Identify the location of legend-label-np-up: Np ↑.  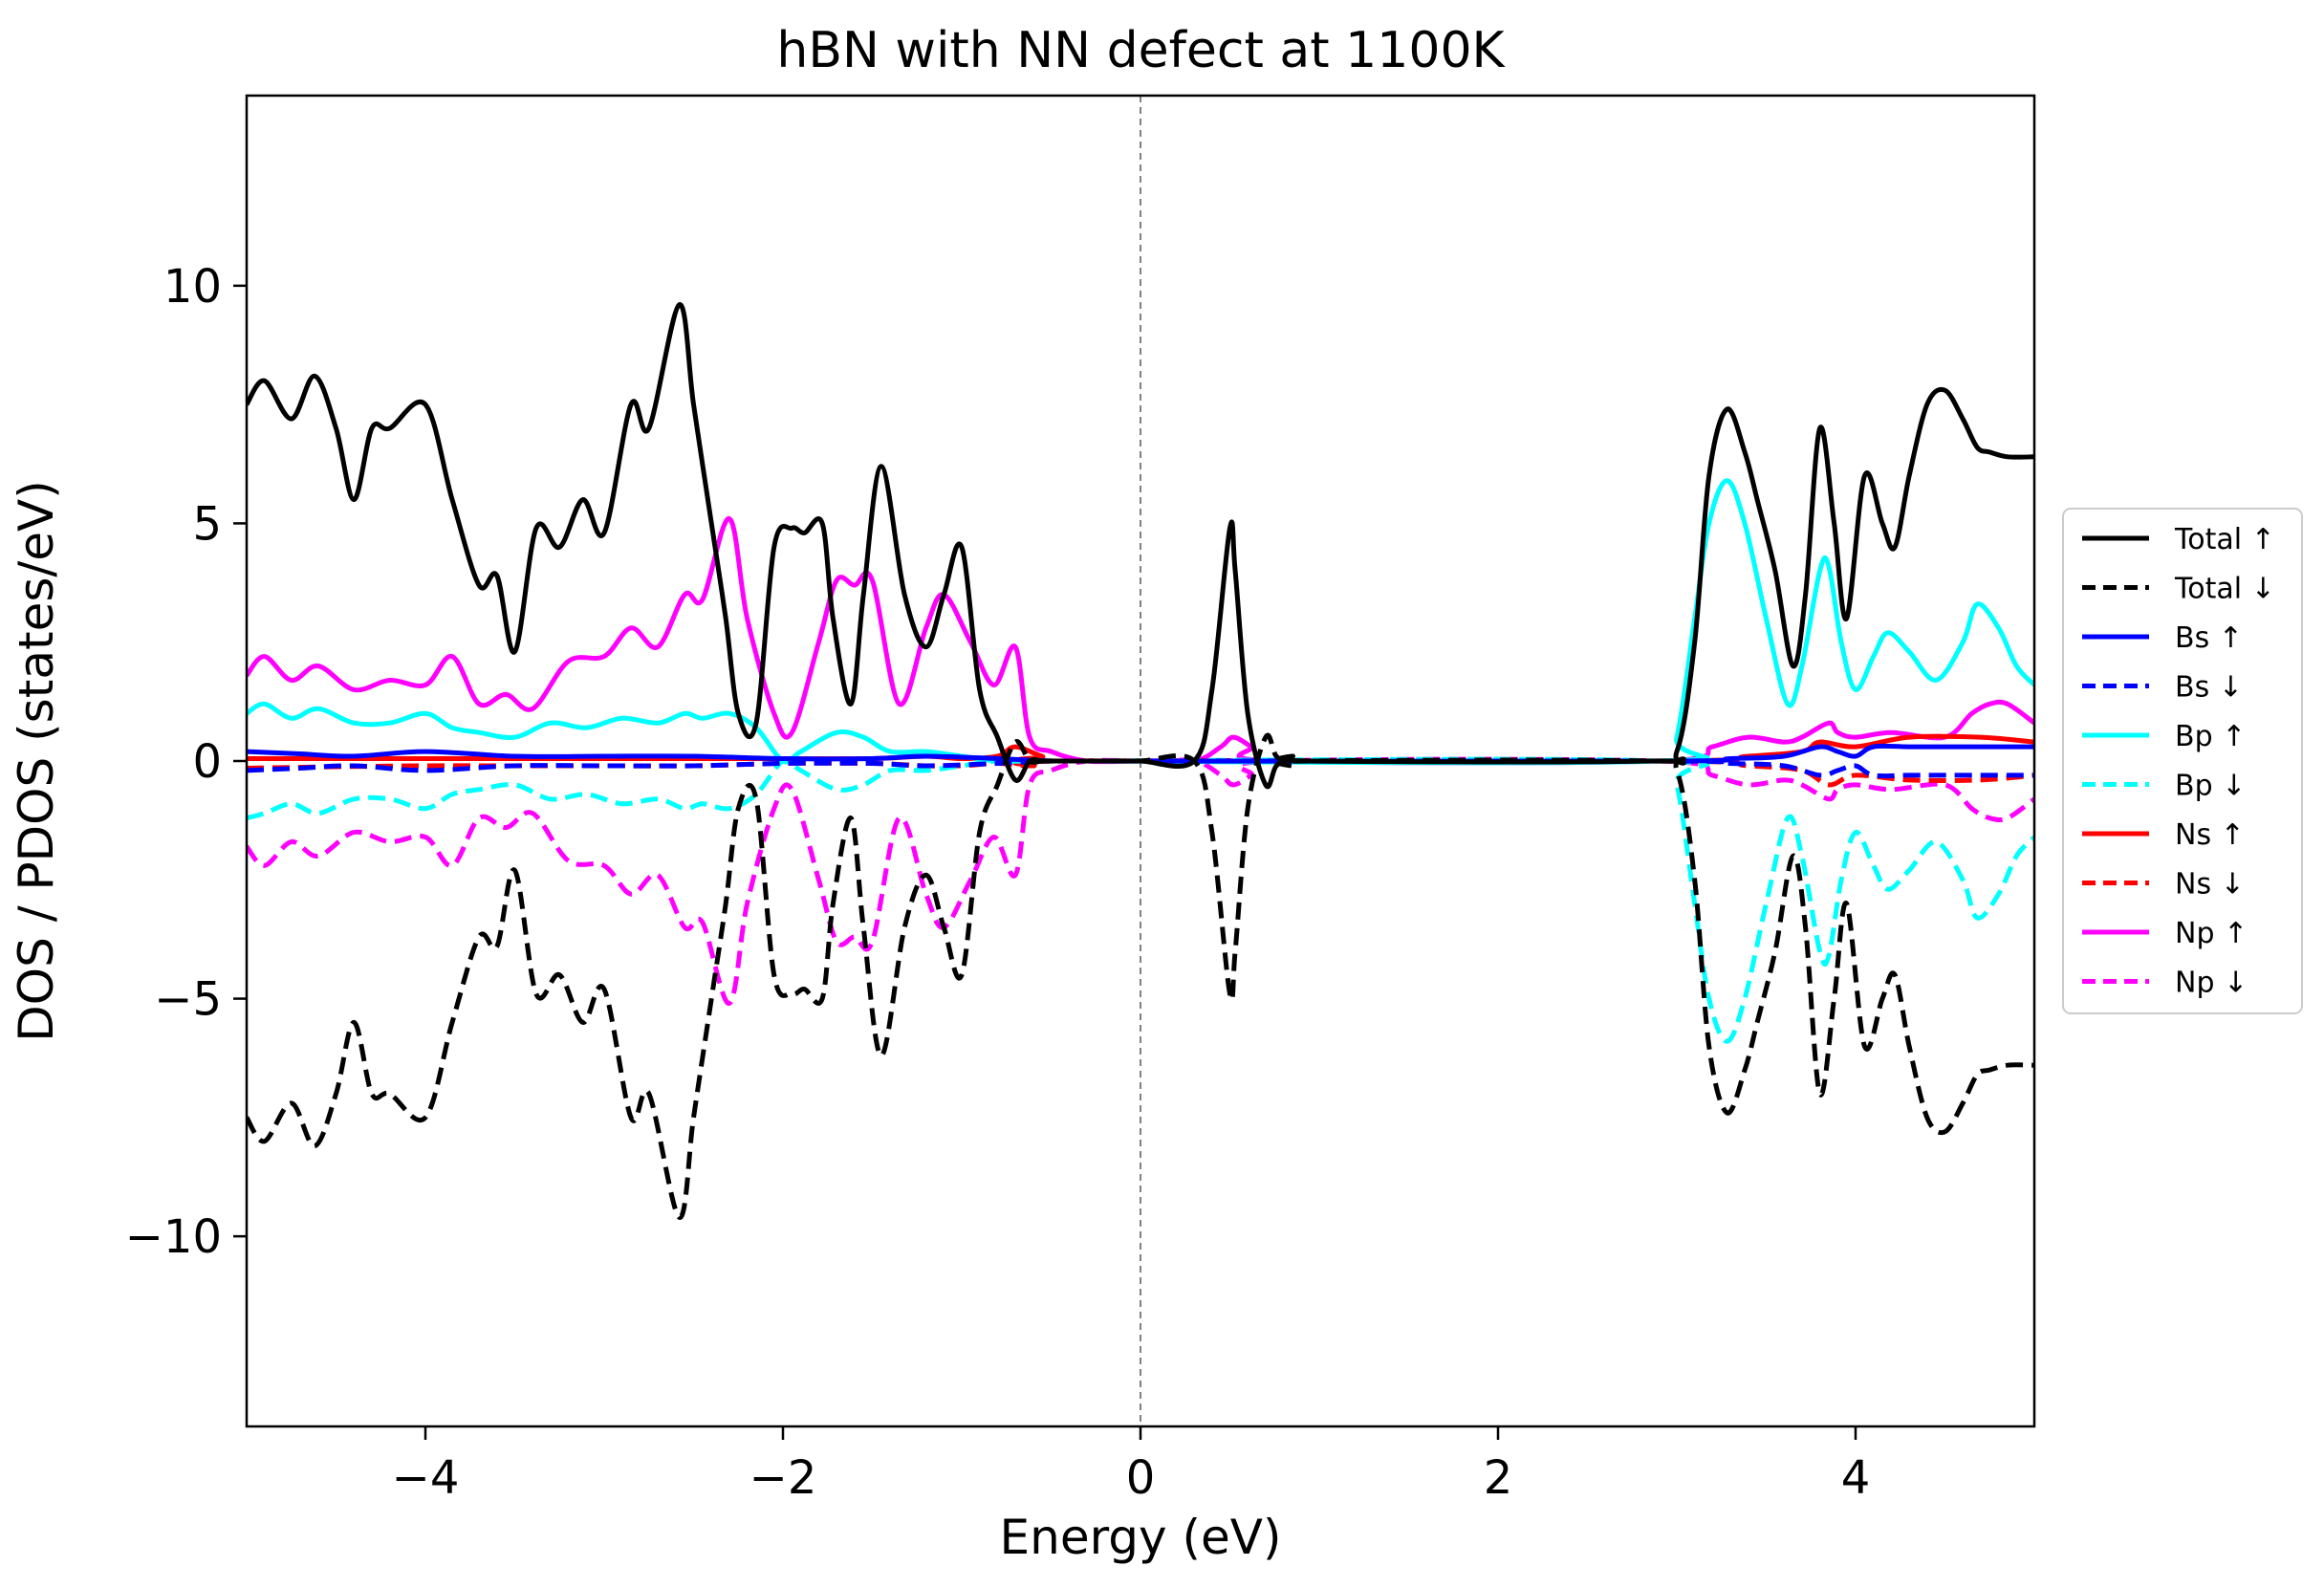
(2211, 933).